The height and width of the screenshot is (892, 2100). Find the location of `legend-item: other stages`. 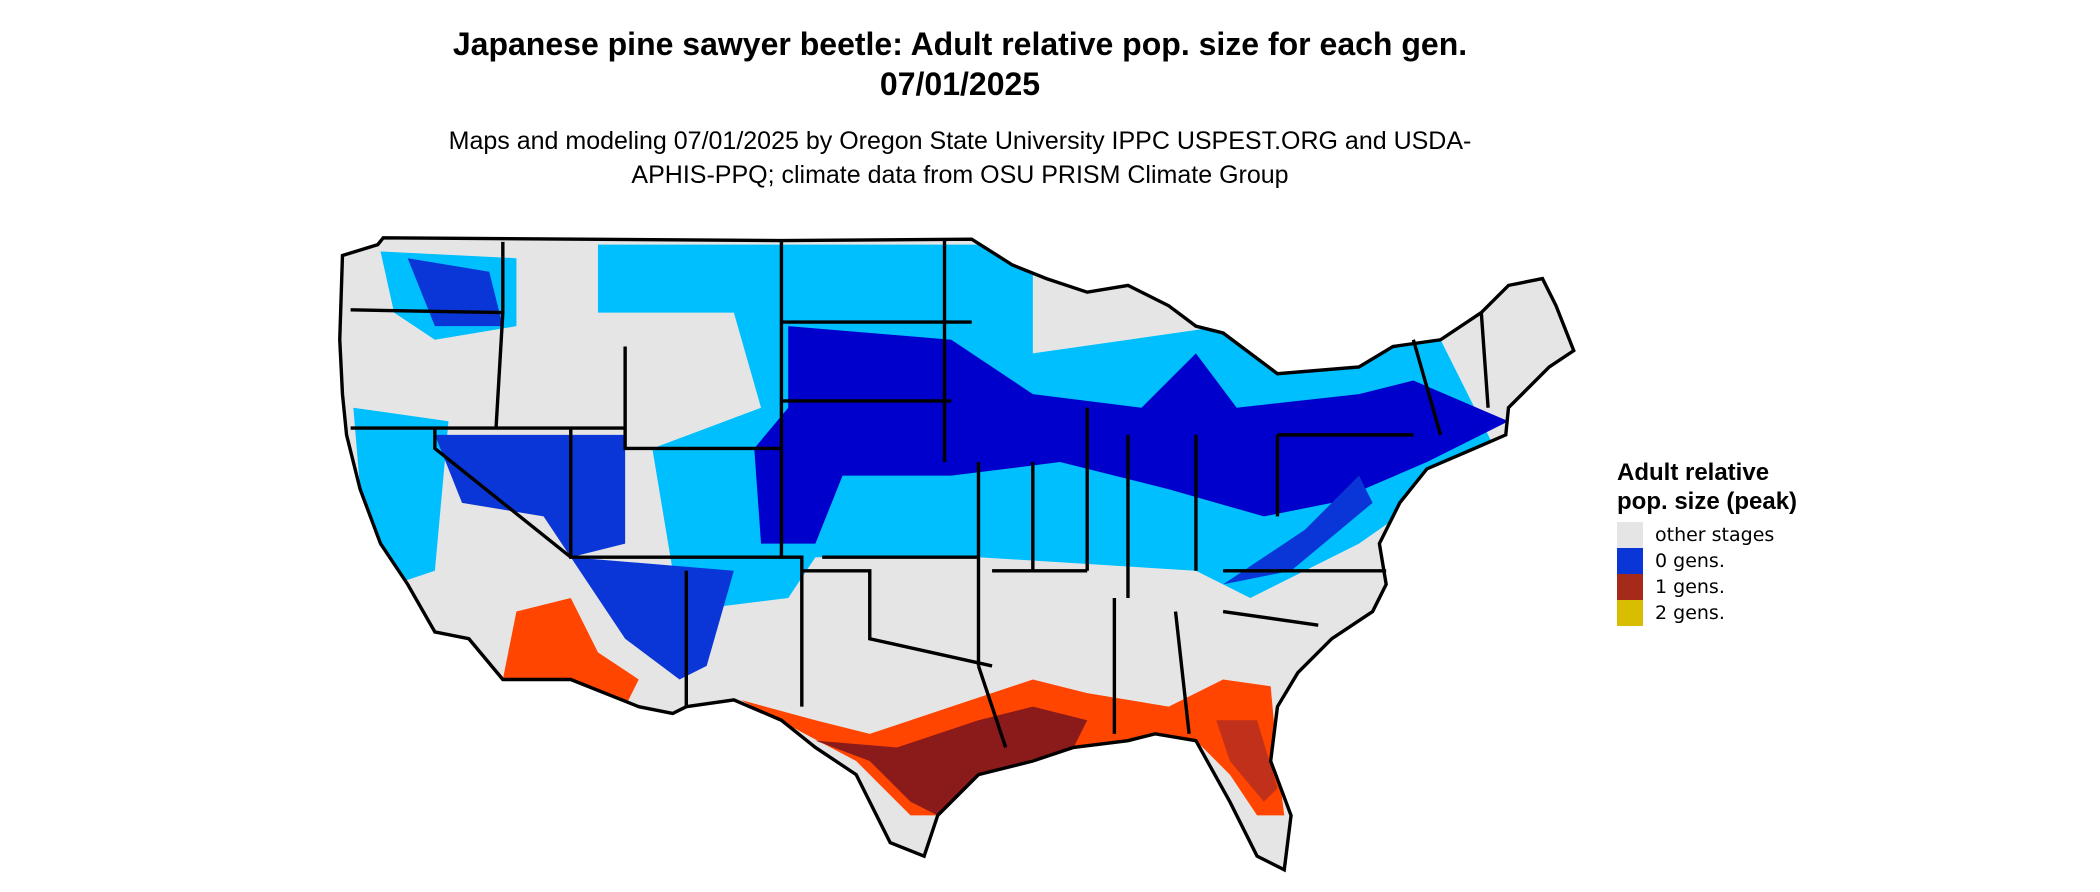

legend-item: other stages is located at coordinates (1709, 535).